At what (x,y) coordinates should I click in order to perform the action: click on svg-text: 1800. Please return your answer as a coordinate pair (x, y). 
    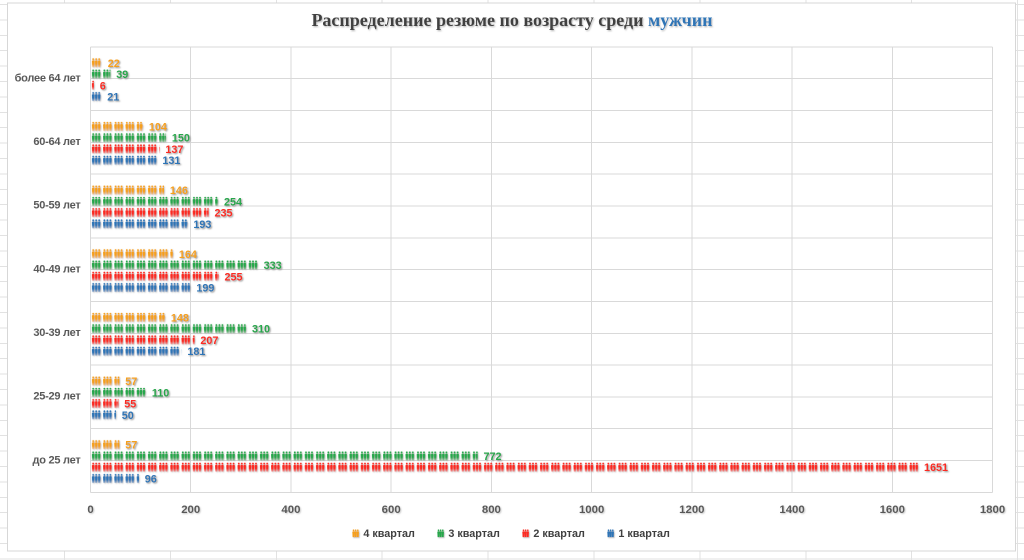
    Looking at the image, I should click on (992, 510).